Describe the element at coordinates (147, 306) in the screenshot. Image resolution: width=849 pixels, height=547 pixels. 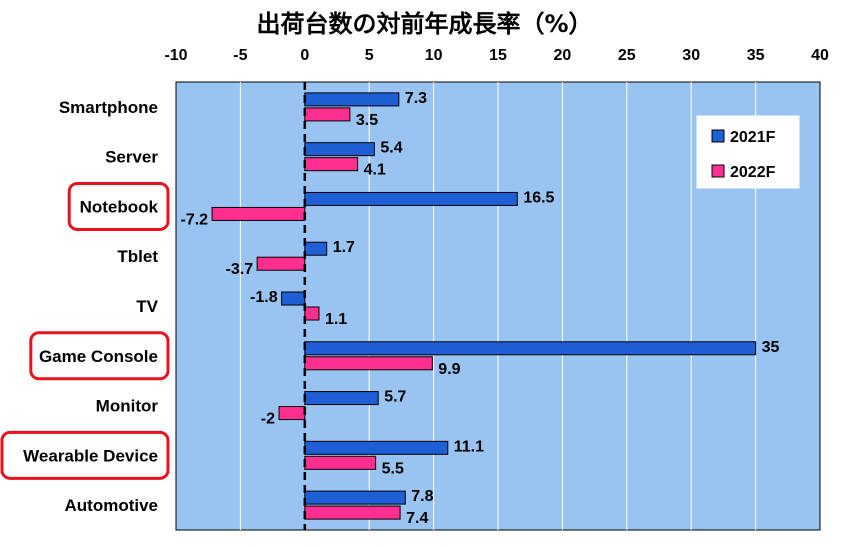
I see `category-label: TV` at that location.